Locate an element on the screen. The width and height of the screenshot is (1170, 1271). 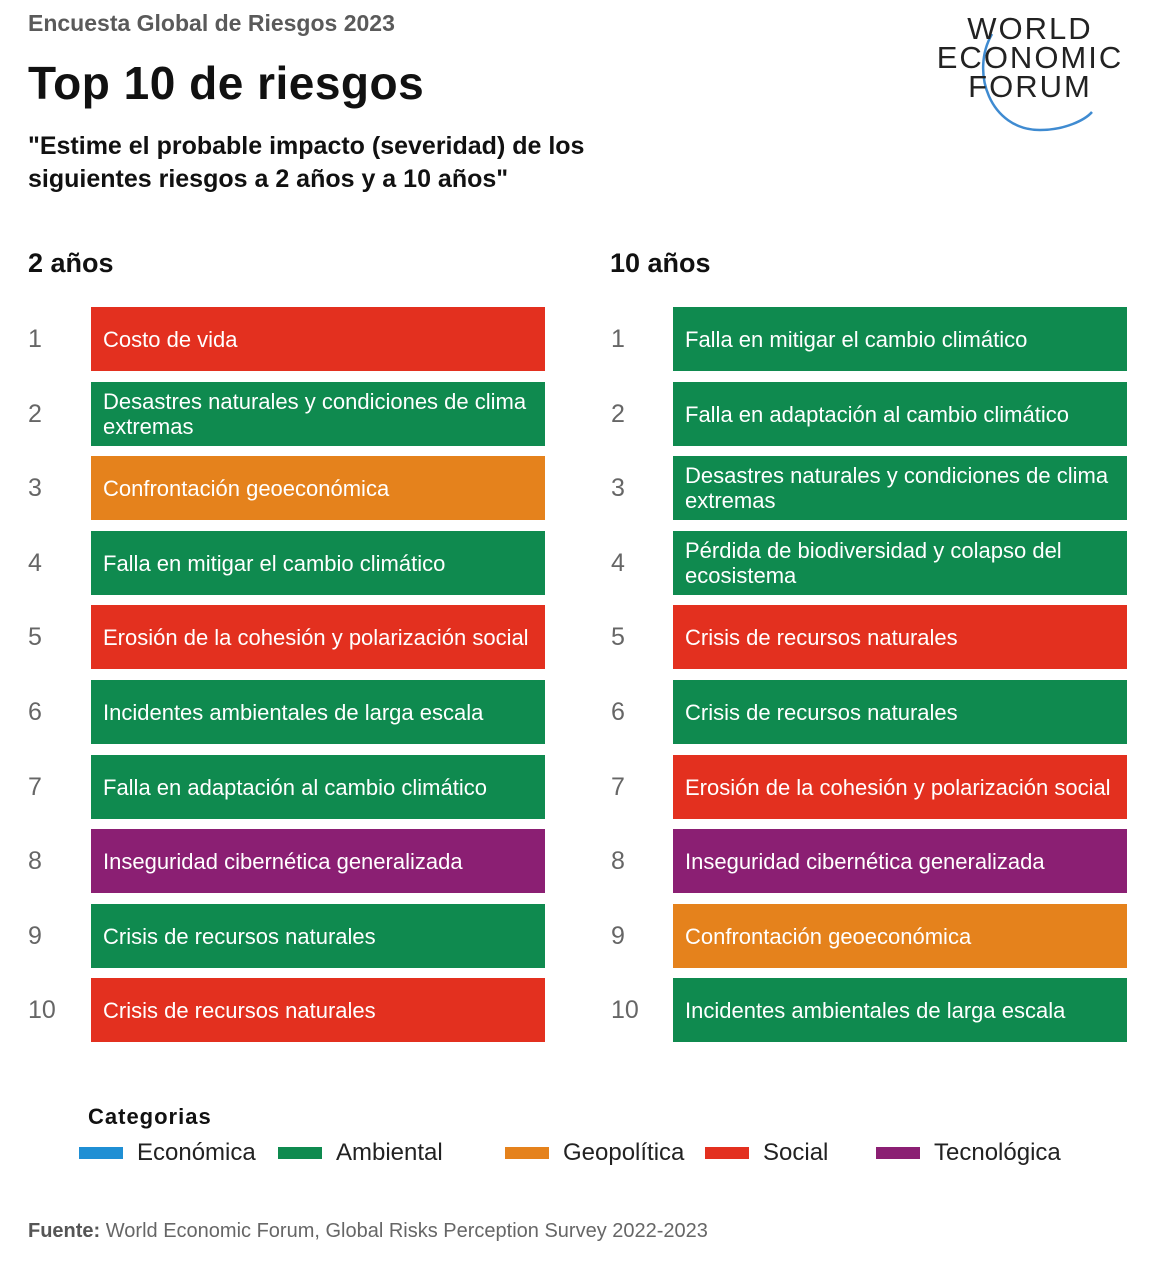
column-title-10-years: 10 años is located at coordinates (660, 263).